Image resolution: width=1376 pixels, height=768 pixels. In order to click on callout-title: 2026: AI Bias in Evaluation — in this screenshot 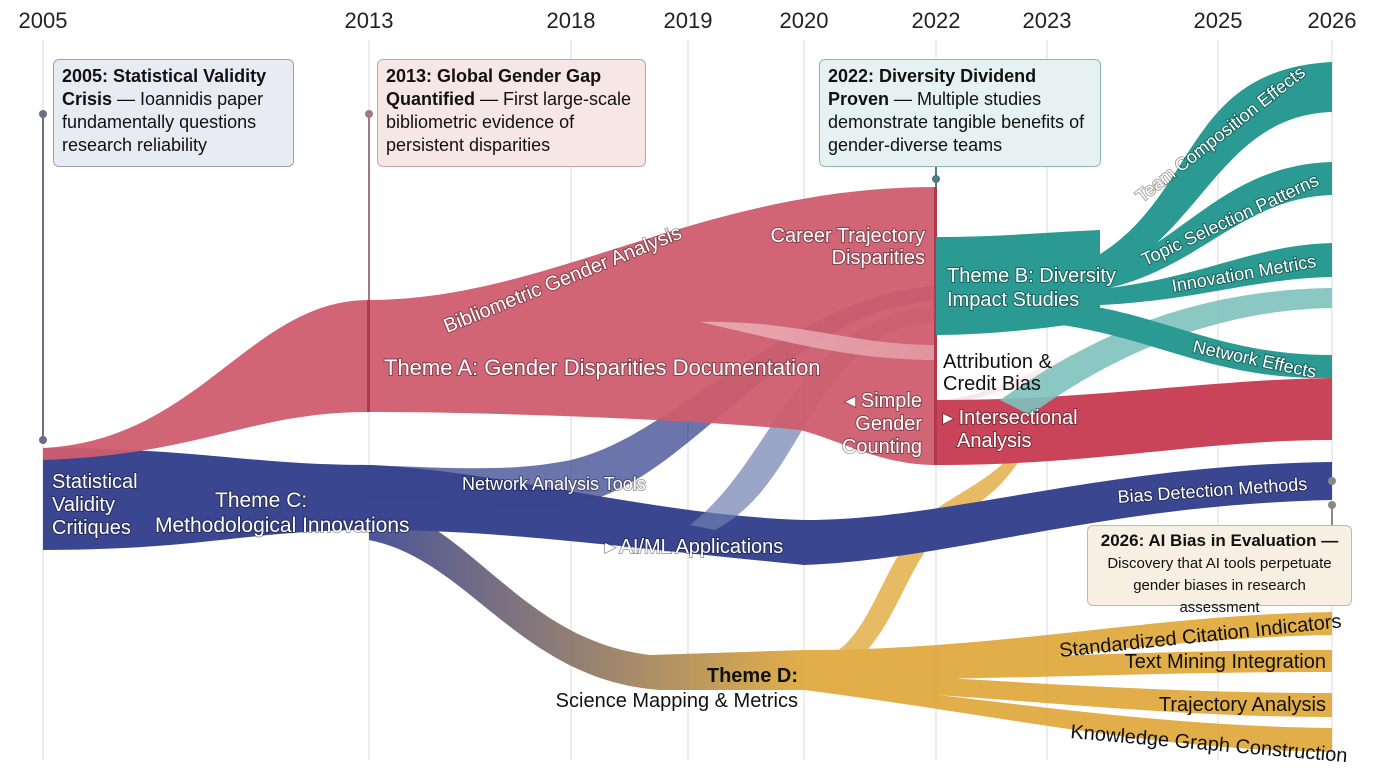, I will do `click(1219, 540)`.